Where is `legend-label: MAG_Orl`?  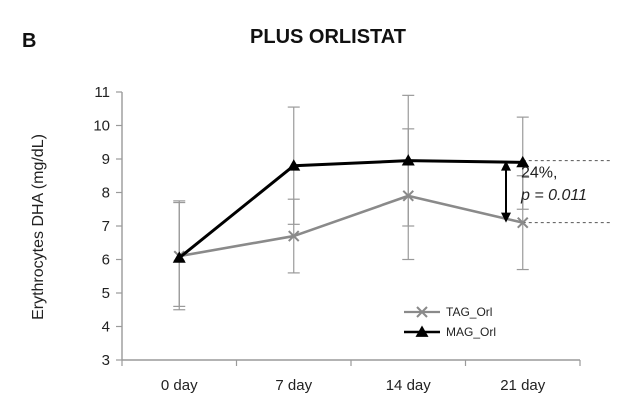
legend-label: MAG_Orl is located at coordinates (471, 332).